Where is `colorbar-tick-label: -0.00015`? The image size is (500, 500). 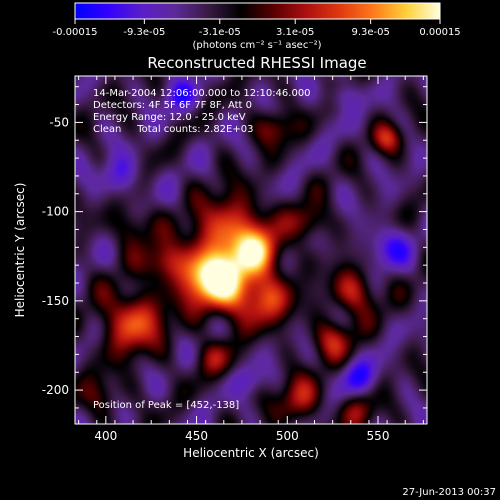
colorbar-tick-label: -0.00015 is located at coordinates (75, 32).